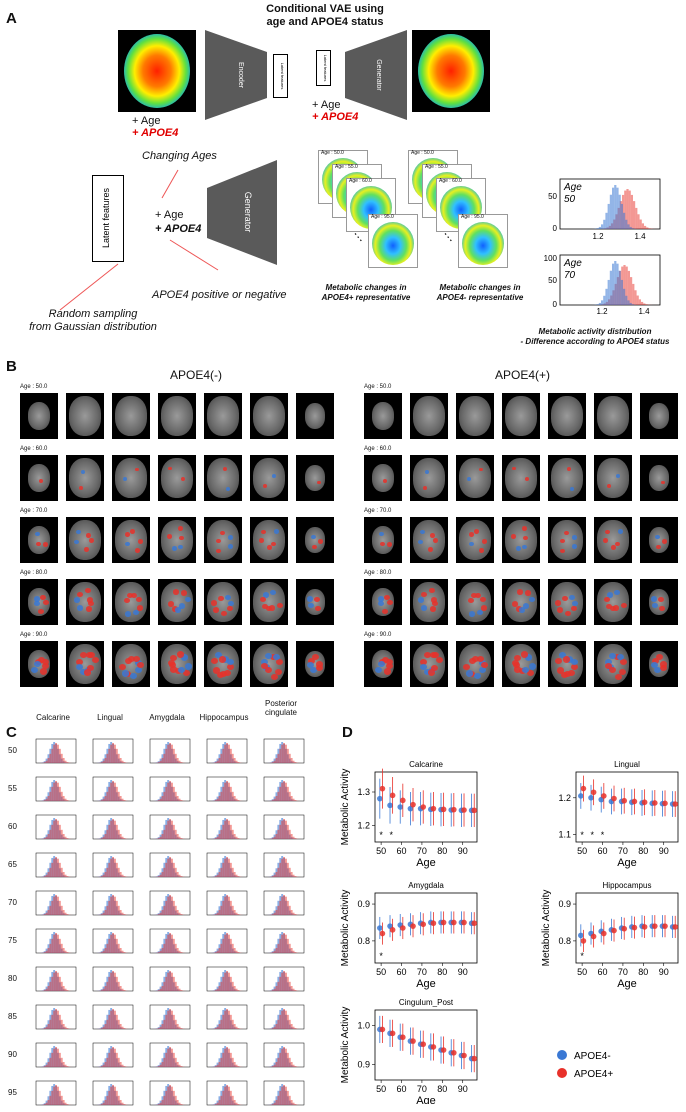  Describe the element at coordinates (12, 864) in the screenshot. I see `c-row-label: 65` at that location.